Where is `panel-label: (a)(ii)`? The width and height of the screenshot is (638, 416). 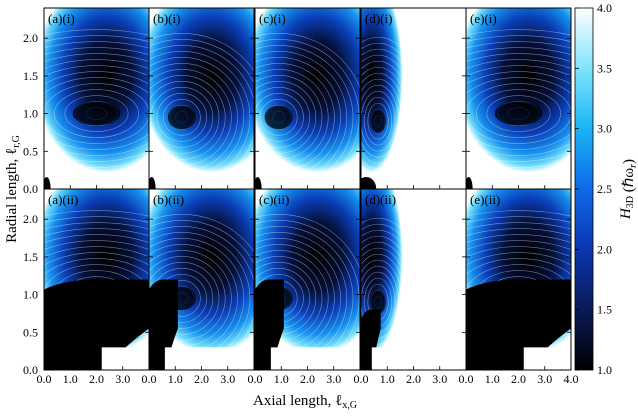 panel-label: (a)(ii) is located at coordinates (63, 199).